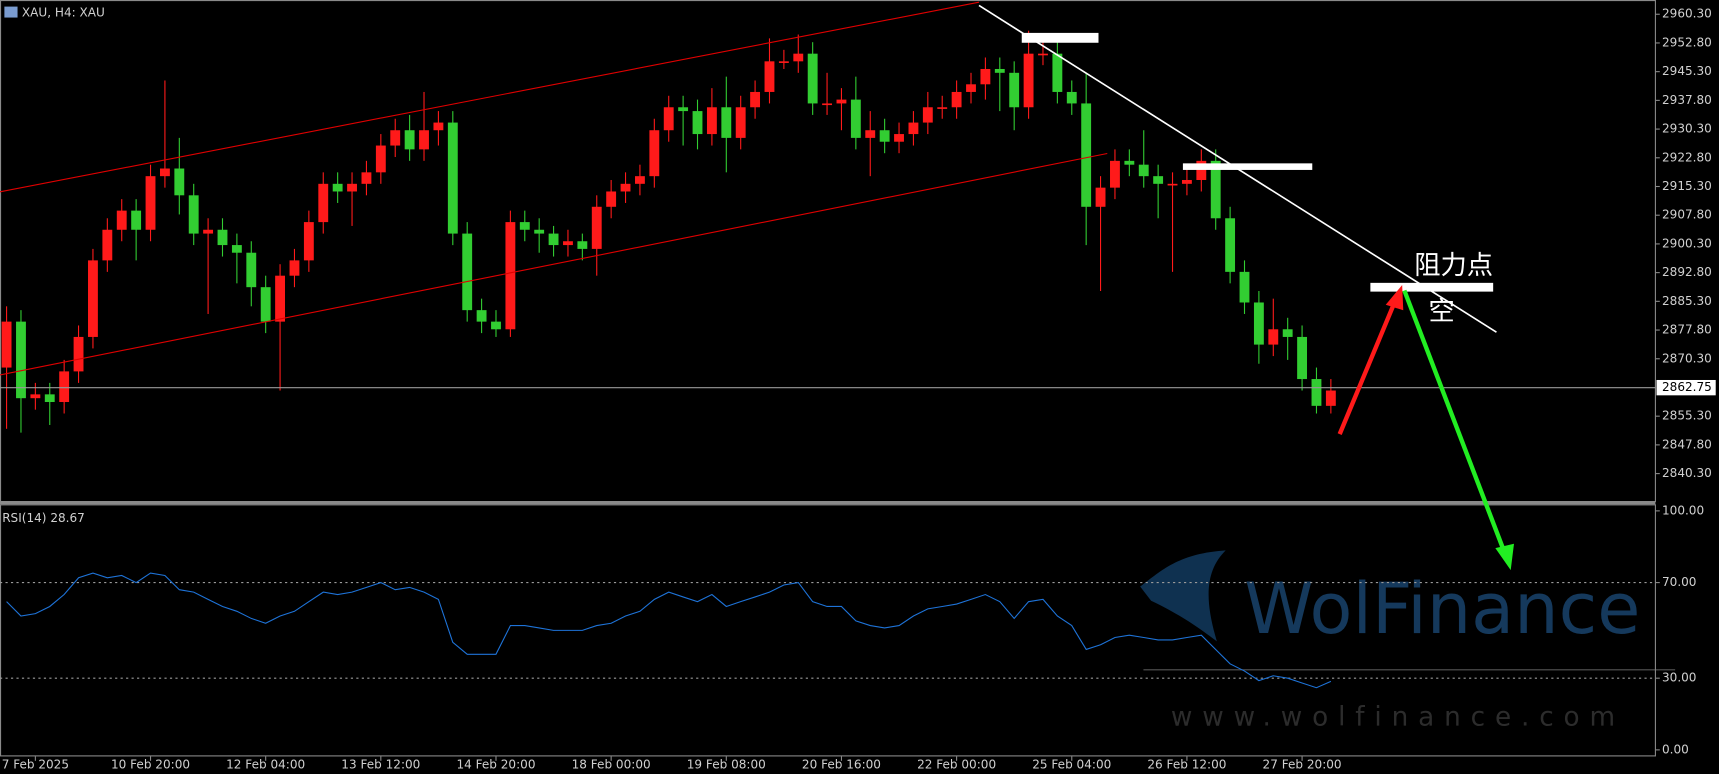 This screenshot has height=774, width=1719. Describe the element at coordinates (1679, 582) in the screenshot. I see `y-tick-label: 70.00` at that location.